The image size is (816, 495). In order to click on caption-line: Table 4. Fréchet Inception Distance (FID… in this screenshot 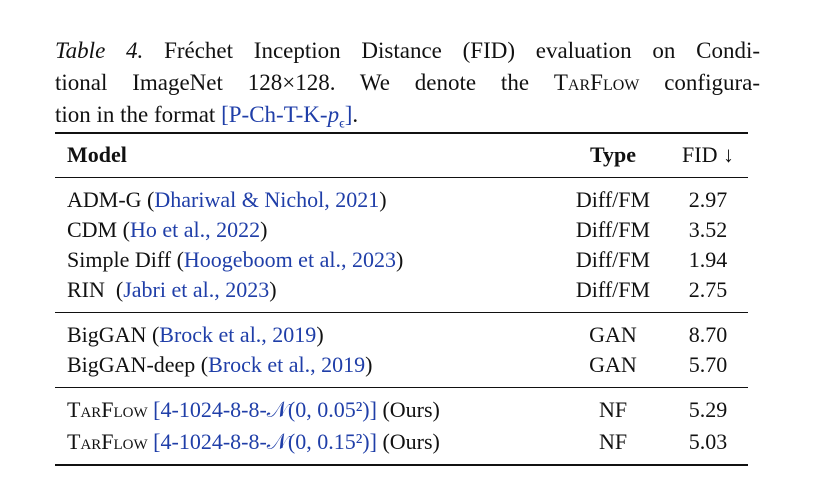, I will do `click(407, 51)`.